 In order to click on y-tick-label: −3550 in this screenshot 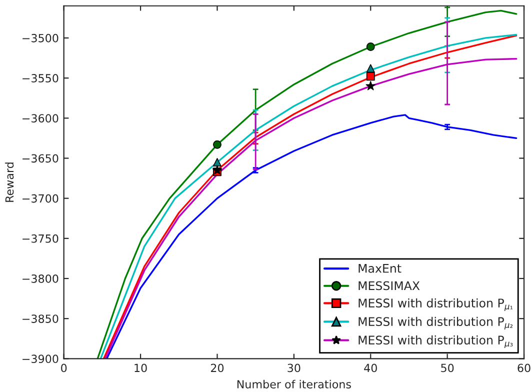, I will do `click(40, 78)`.